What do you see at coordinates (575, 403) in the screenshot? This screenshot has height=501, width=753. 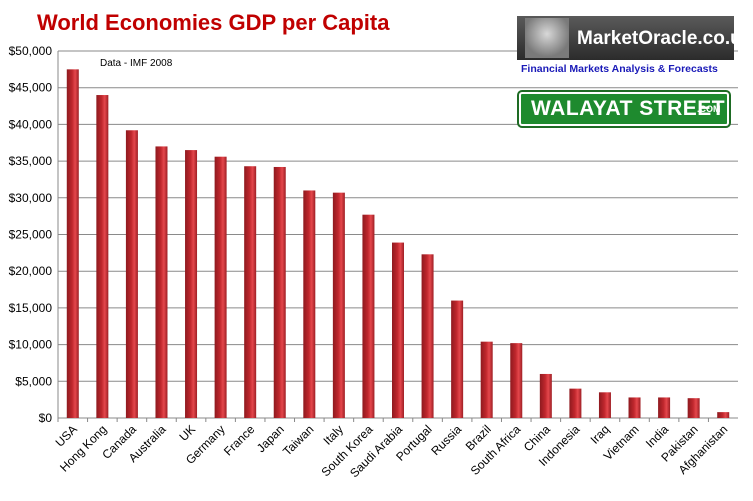 I see `bar-indonesia` at bounding box center [575, 403].